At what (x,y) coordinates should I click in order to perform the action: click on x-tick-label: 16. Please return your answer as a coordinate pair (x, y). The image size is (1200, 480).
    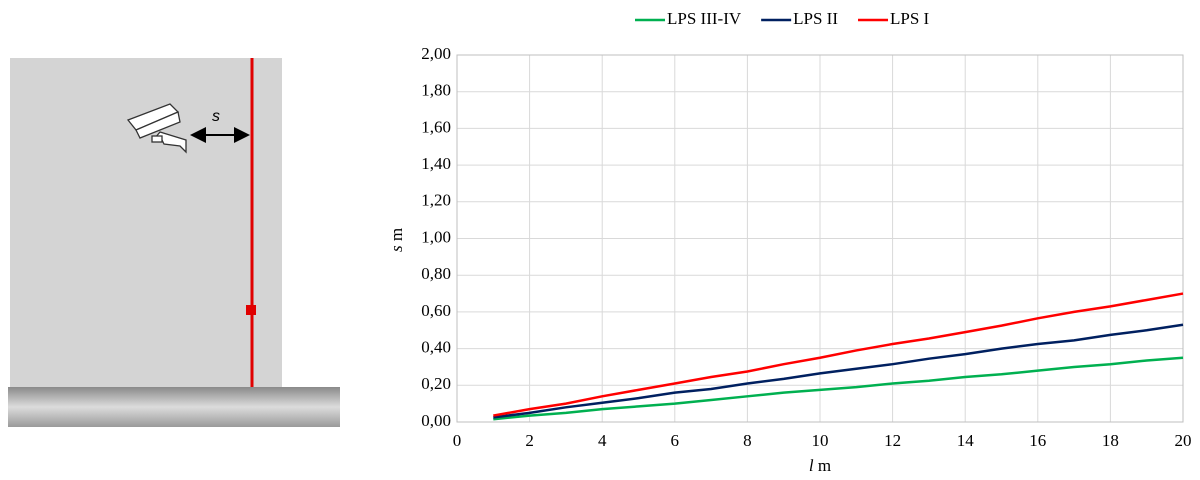
    Looking at the image, I should click on (1037, 440).